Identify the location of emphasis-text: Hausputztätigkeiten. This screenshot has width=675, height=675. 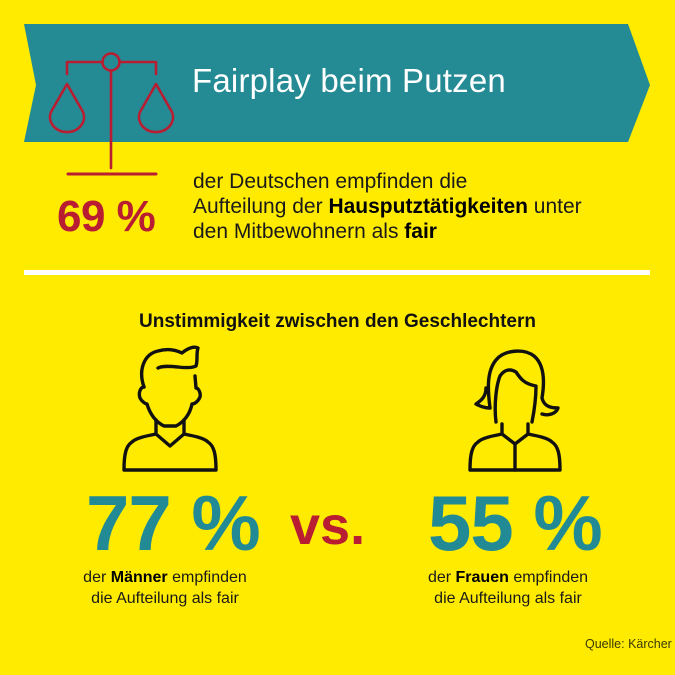
(428, 206).